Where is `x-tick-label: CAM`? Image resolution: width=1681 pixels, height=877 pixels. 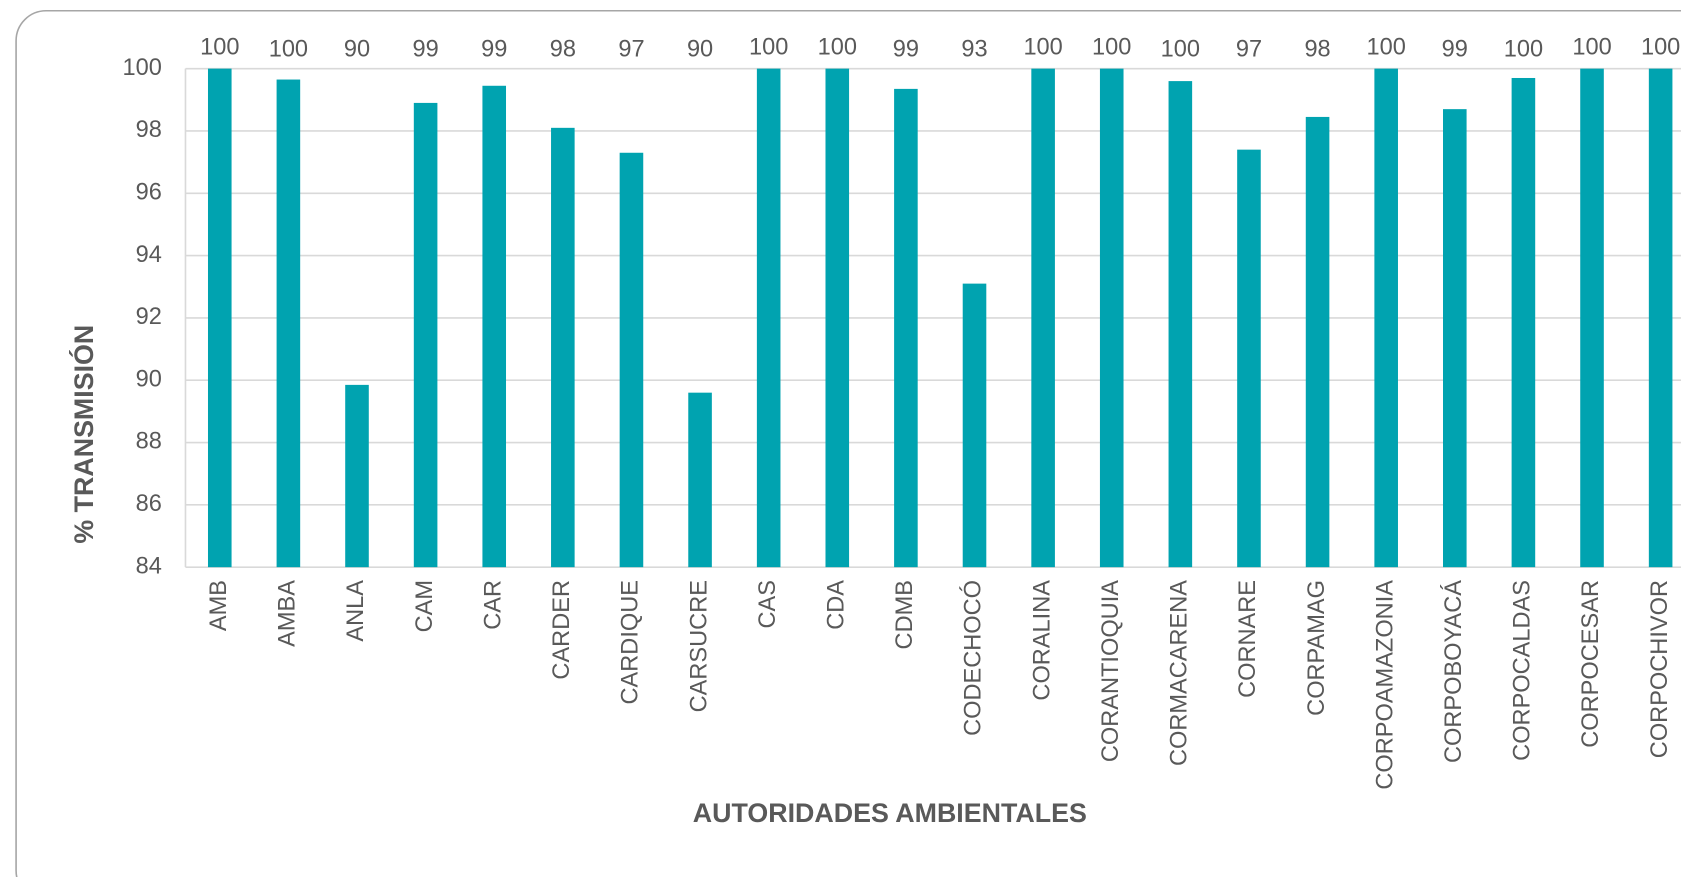
x-tick-label: CAM is located at coordinates (424, 606).